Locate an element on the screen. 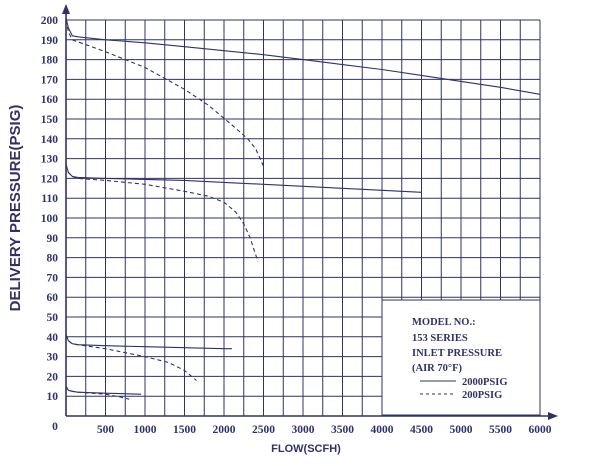 The image size is (600, 466). y-tick-label: 30 is located at coordinates (53, 358).